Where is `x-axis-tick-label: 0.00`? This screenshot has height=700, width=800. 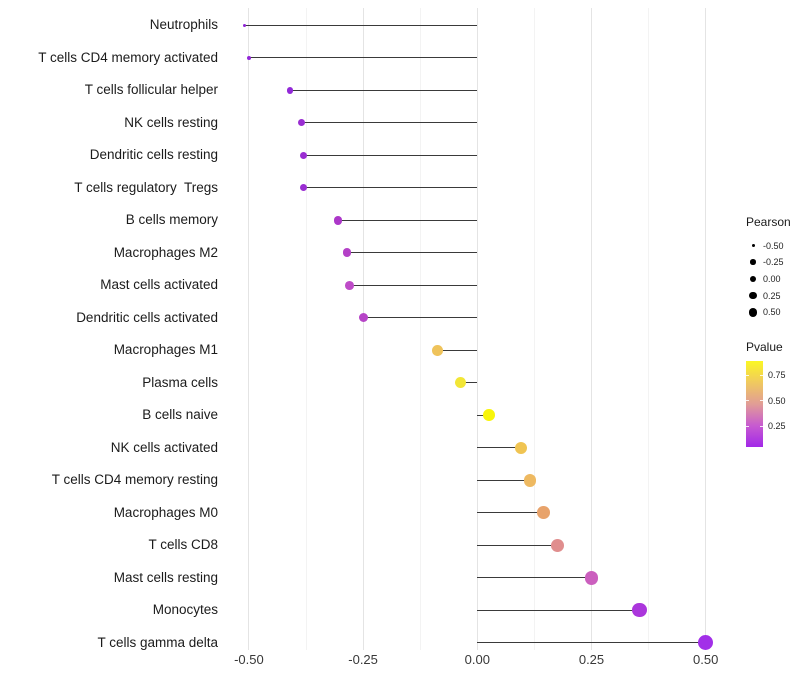 x-axis-tick-label: 0.00 is located at coordinates (477, 659).